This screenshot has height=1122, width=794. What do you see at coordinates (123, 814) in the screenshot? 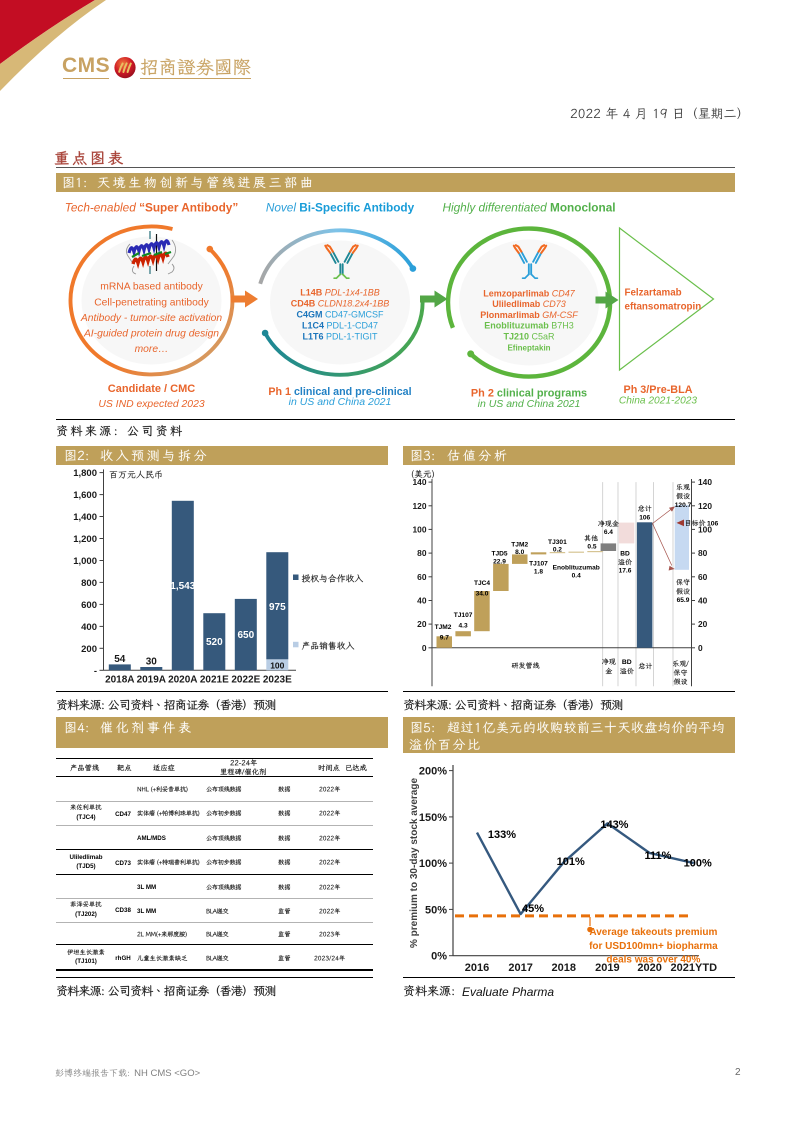
I see `svg-text: CD47` at bounding box center [123, 814].